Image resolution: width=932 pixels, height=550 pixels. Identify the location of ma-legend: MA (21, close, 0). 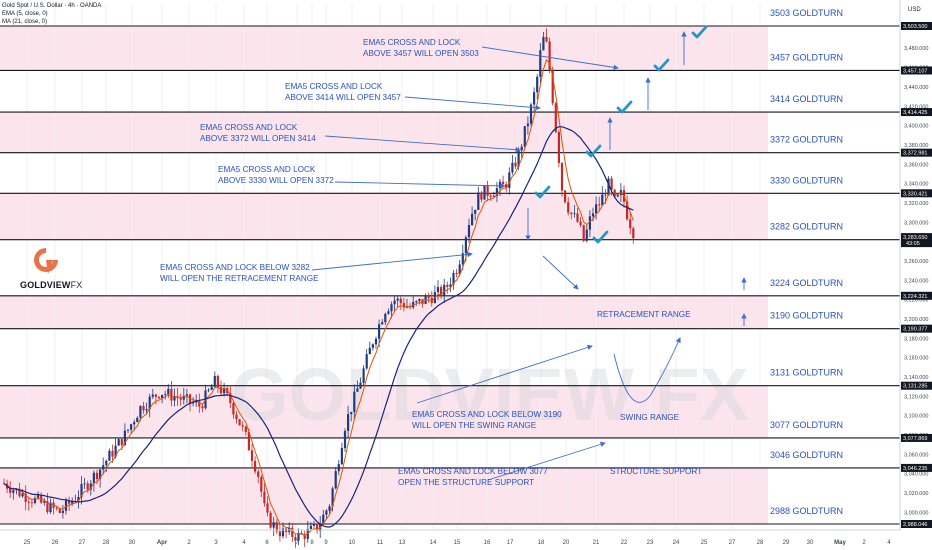
(25, 22).